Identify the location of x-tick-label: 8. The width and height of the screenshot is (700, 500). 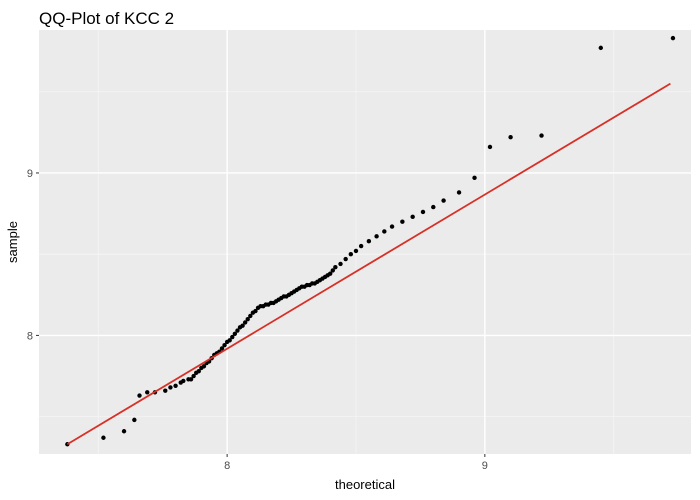
(227, 466).